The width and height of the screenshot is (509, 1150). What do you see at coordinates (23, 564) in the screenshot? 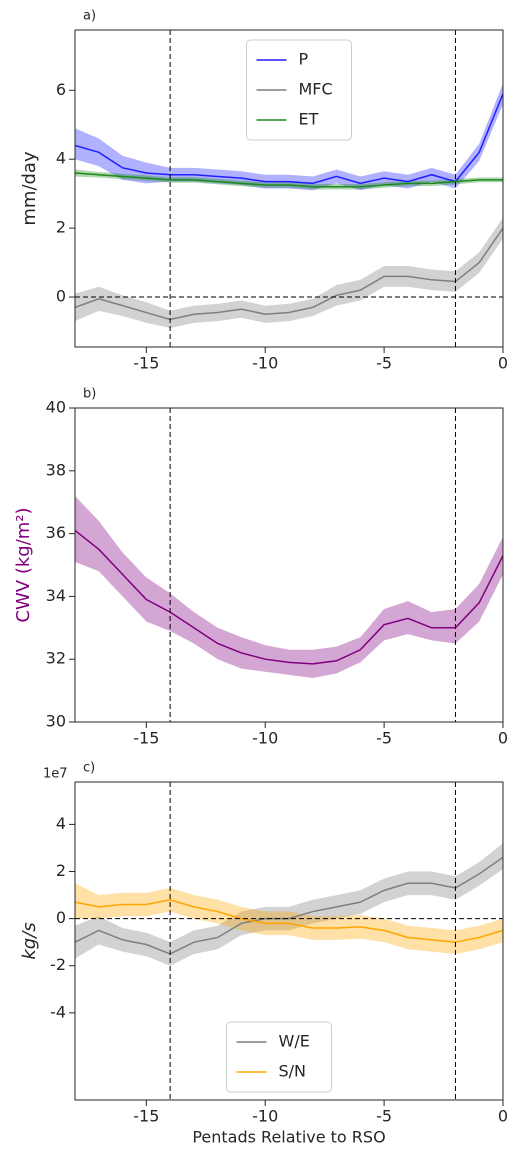
I see `y-axis-label: CWV (kg/m²)` at bounding box center [23, 564].